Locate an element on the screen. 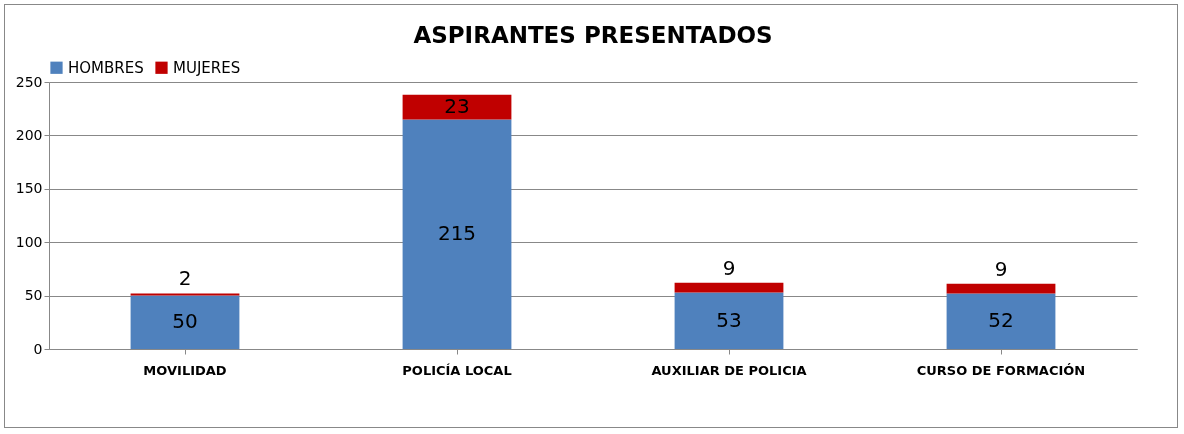 The height and width of the screenshot is (434, 1184). data-label: 215 is located at coordinates (457, 233).